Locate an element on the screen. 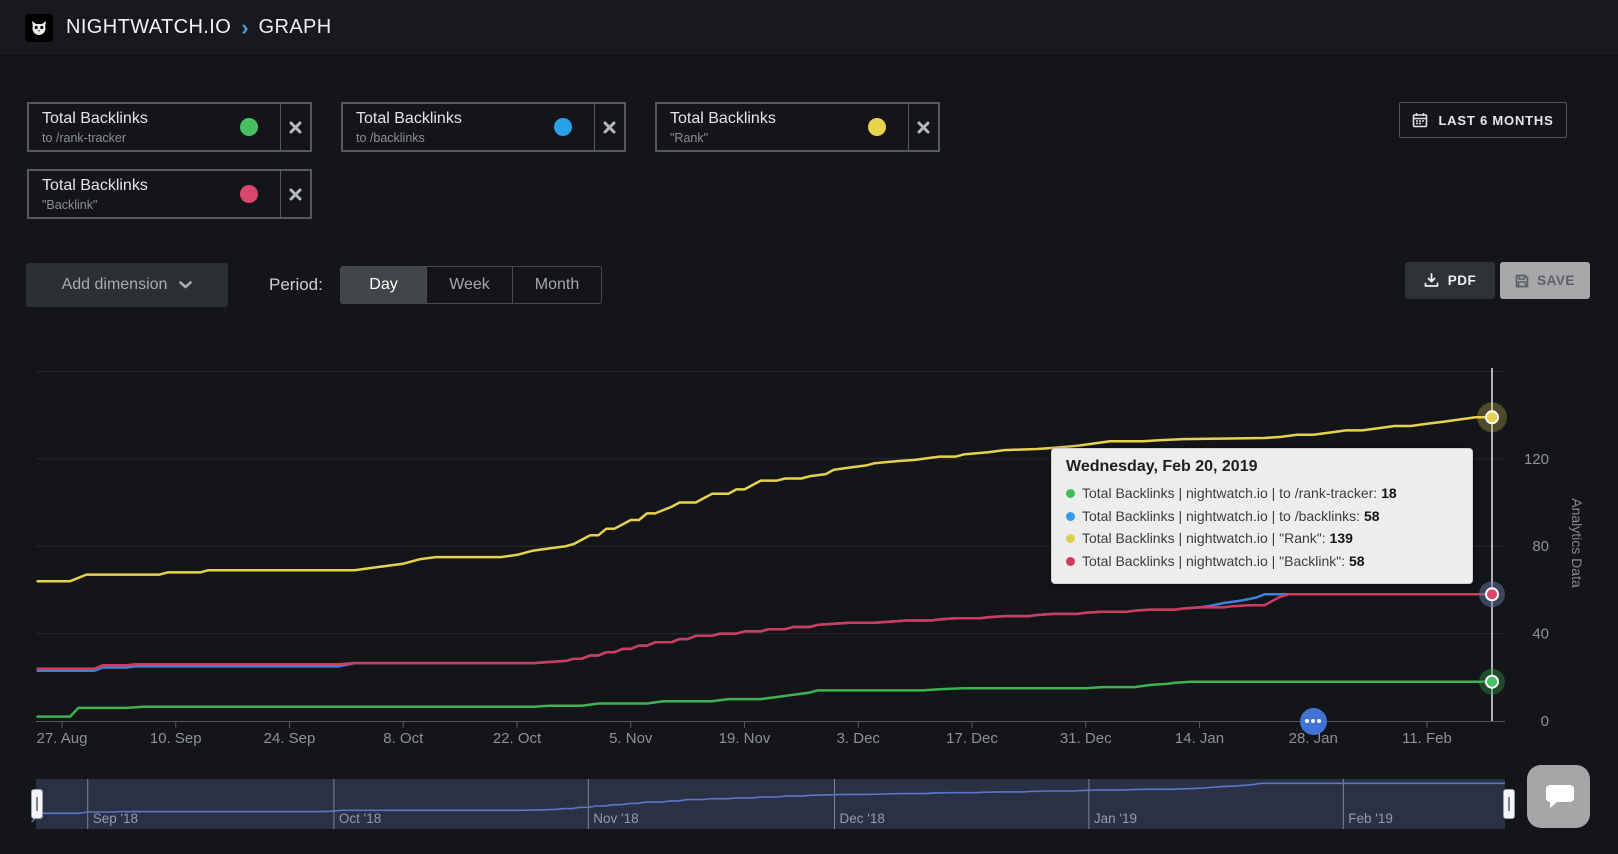 The width and height of the screenshot is (1618, 854). y-axis-label: 80 is located at coordinates (1540, 546).